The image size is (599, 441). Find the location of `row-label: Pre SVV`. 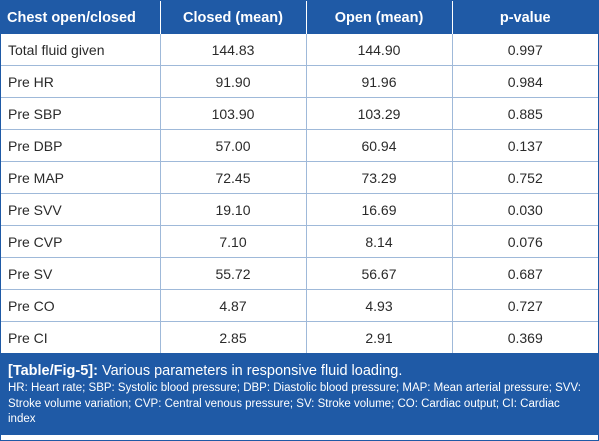

row-label: Pre SVV is located at coordinates (81, 209).